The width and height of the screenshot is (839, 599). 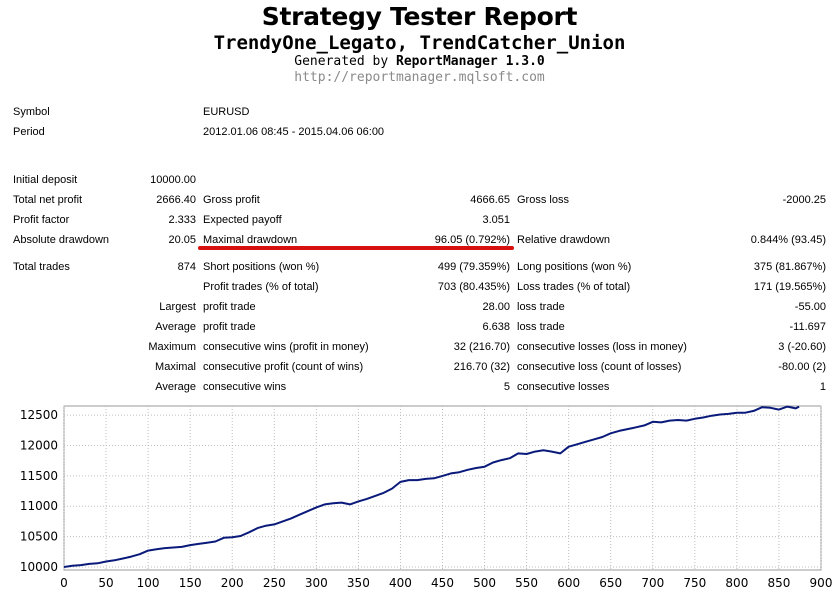 What do you see at coordinates (176, 200) in the screenshot?
I see `total-net-profit-value: 2666.40` at bounding box center [176, 200].